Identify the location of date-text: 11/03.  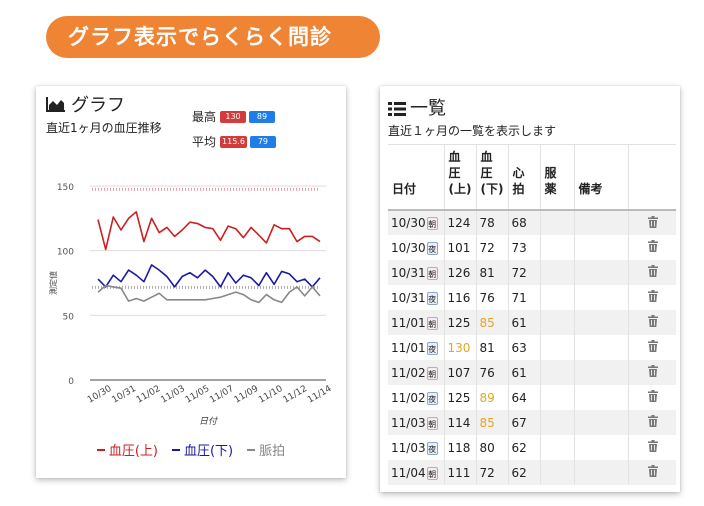
(408, 447).